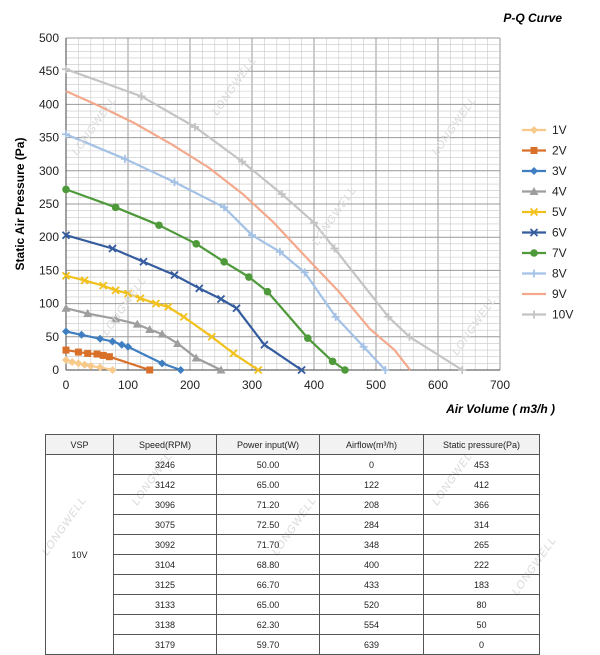 The height and width of the screenshot is (655, 600). Describe the element at coordinates (559, 294) in the screenshot. I see `legend-label: 9V` at that location.